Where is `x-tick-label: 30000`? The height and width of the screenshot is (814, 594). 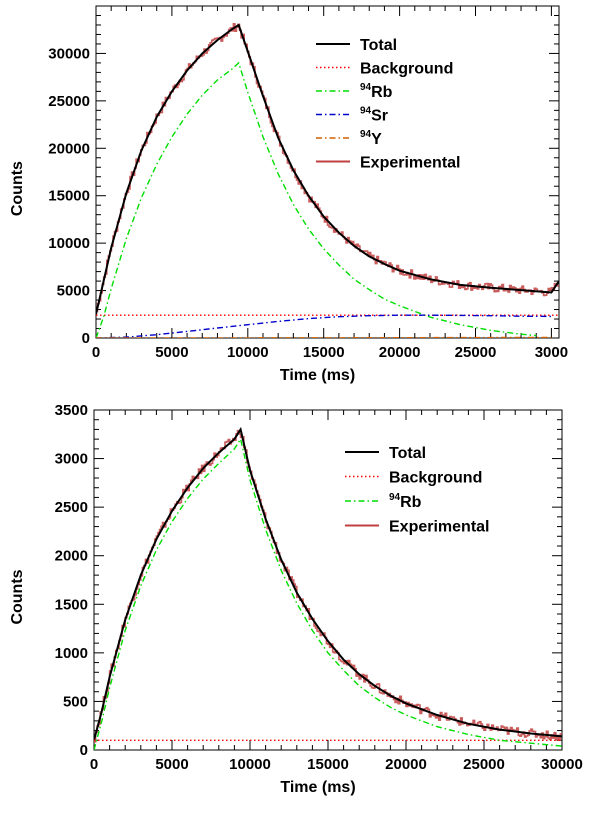
x-tick-label: 30000 is located at coordinates (562, 764).